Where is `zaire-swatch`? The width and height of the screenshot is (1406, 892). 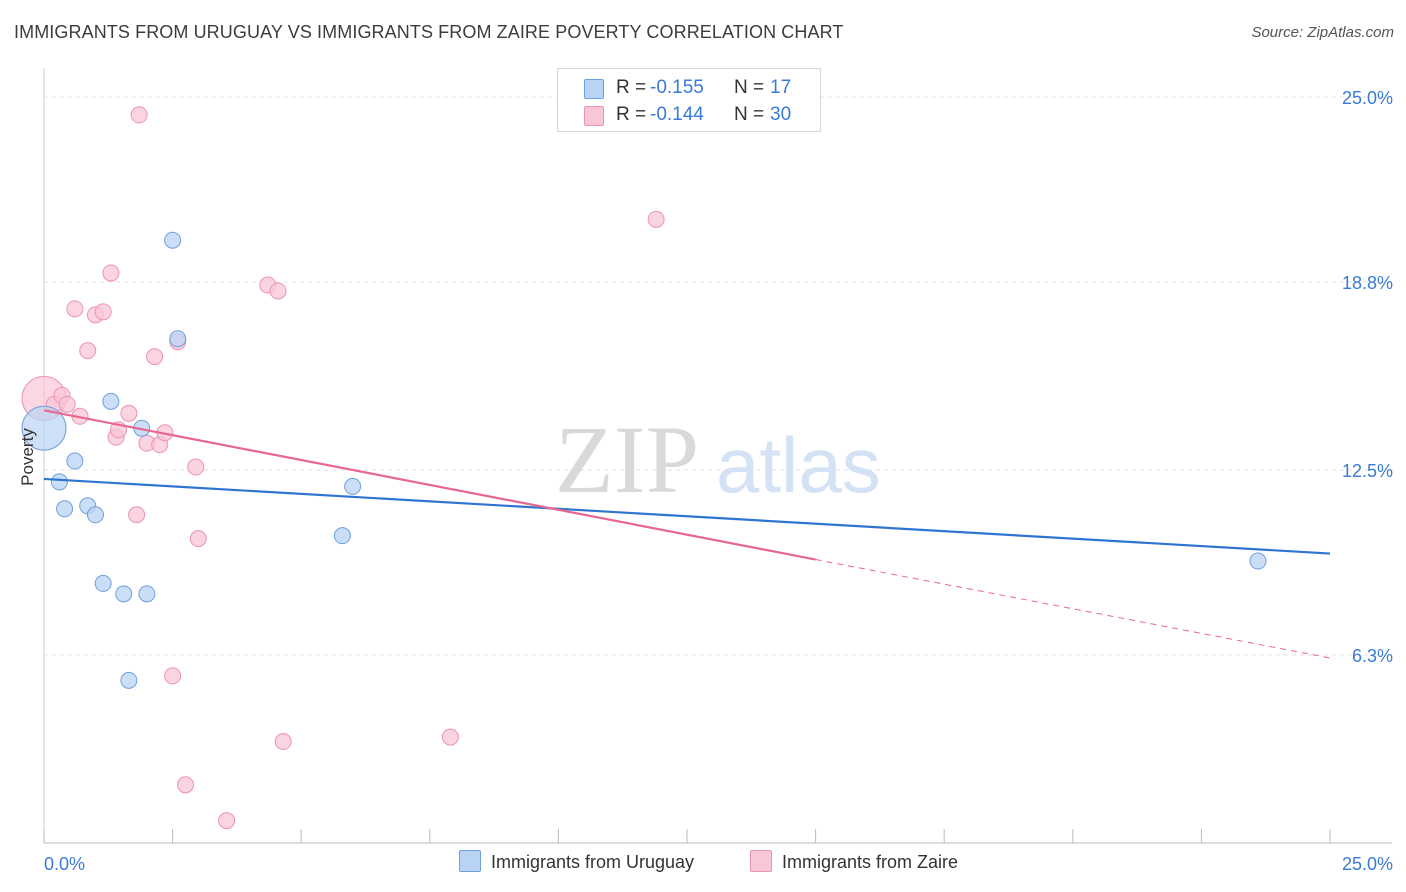 zaire-swatch is located at coordinates (594, 116).